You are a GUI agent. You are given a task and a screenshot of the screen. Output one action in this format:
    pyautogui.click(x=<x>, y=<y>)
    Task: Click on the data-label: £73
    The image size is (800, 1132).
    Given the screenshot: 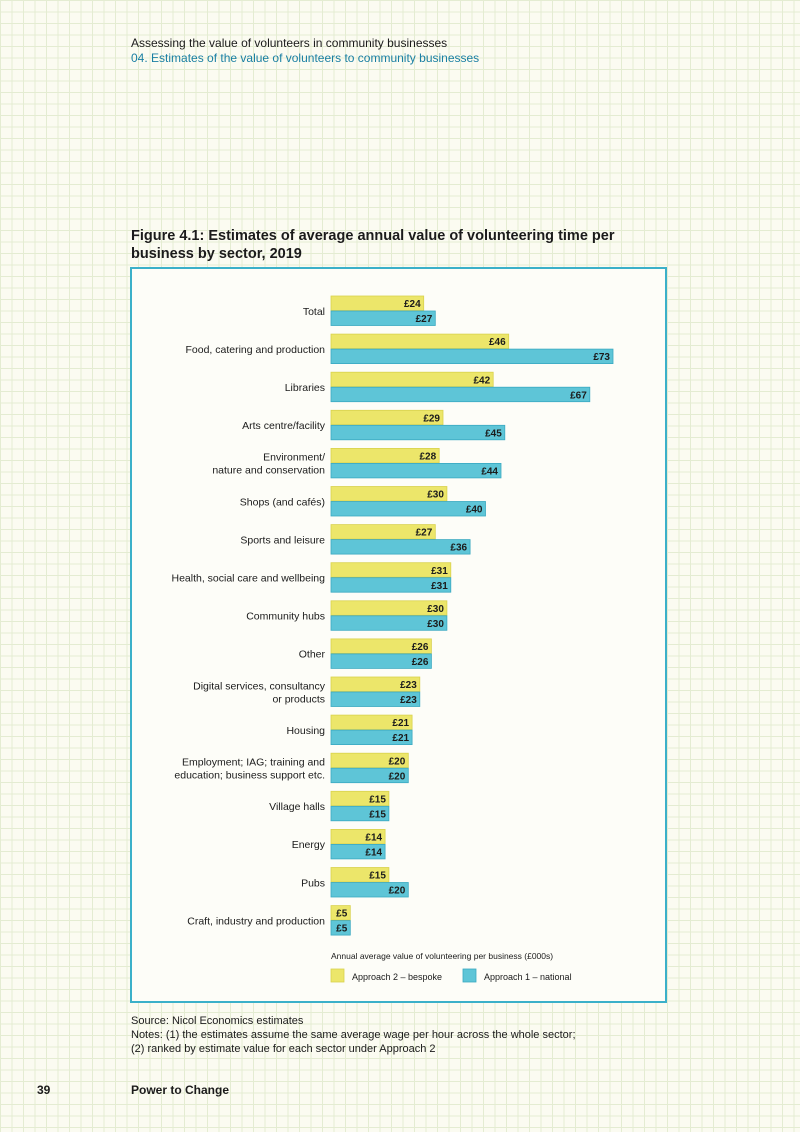 What is the action you would take?
    pyautogui.click(x=601, y=357)
    